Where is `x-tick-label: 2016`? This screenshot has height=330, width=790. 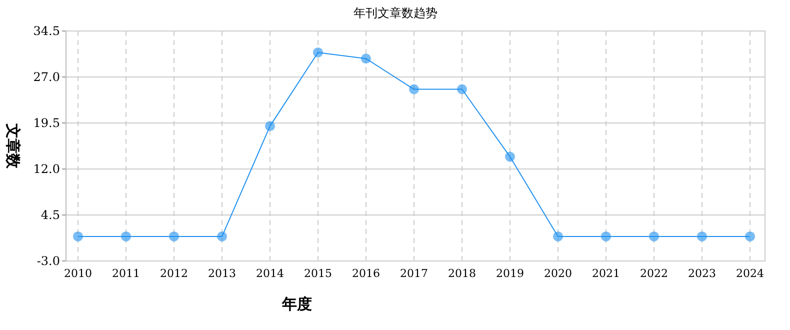
x-tick-label: 2016 is located at coordinates (366, 273).